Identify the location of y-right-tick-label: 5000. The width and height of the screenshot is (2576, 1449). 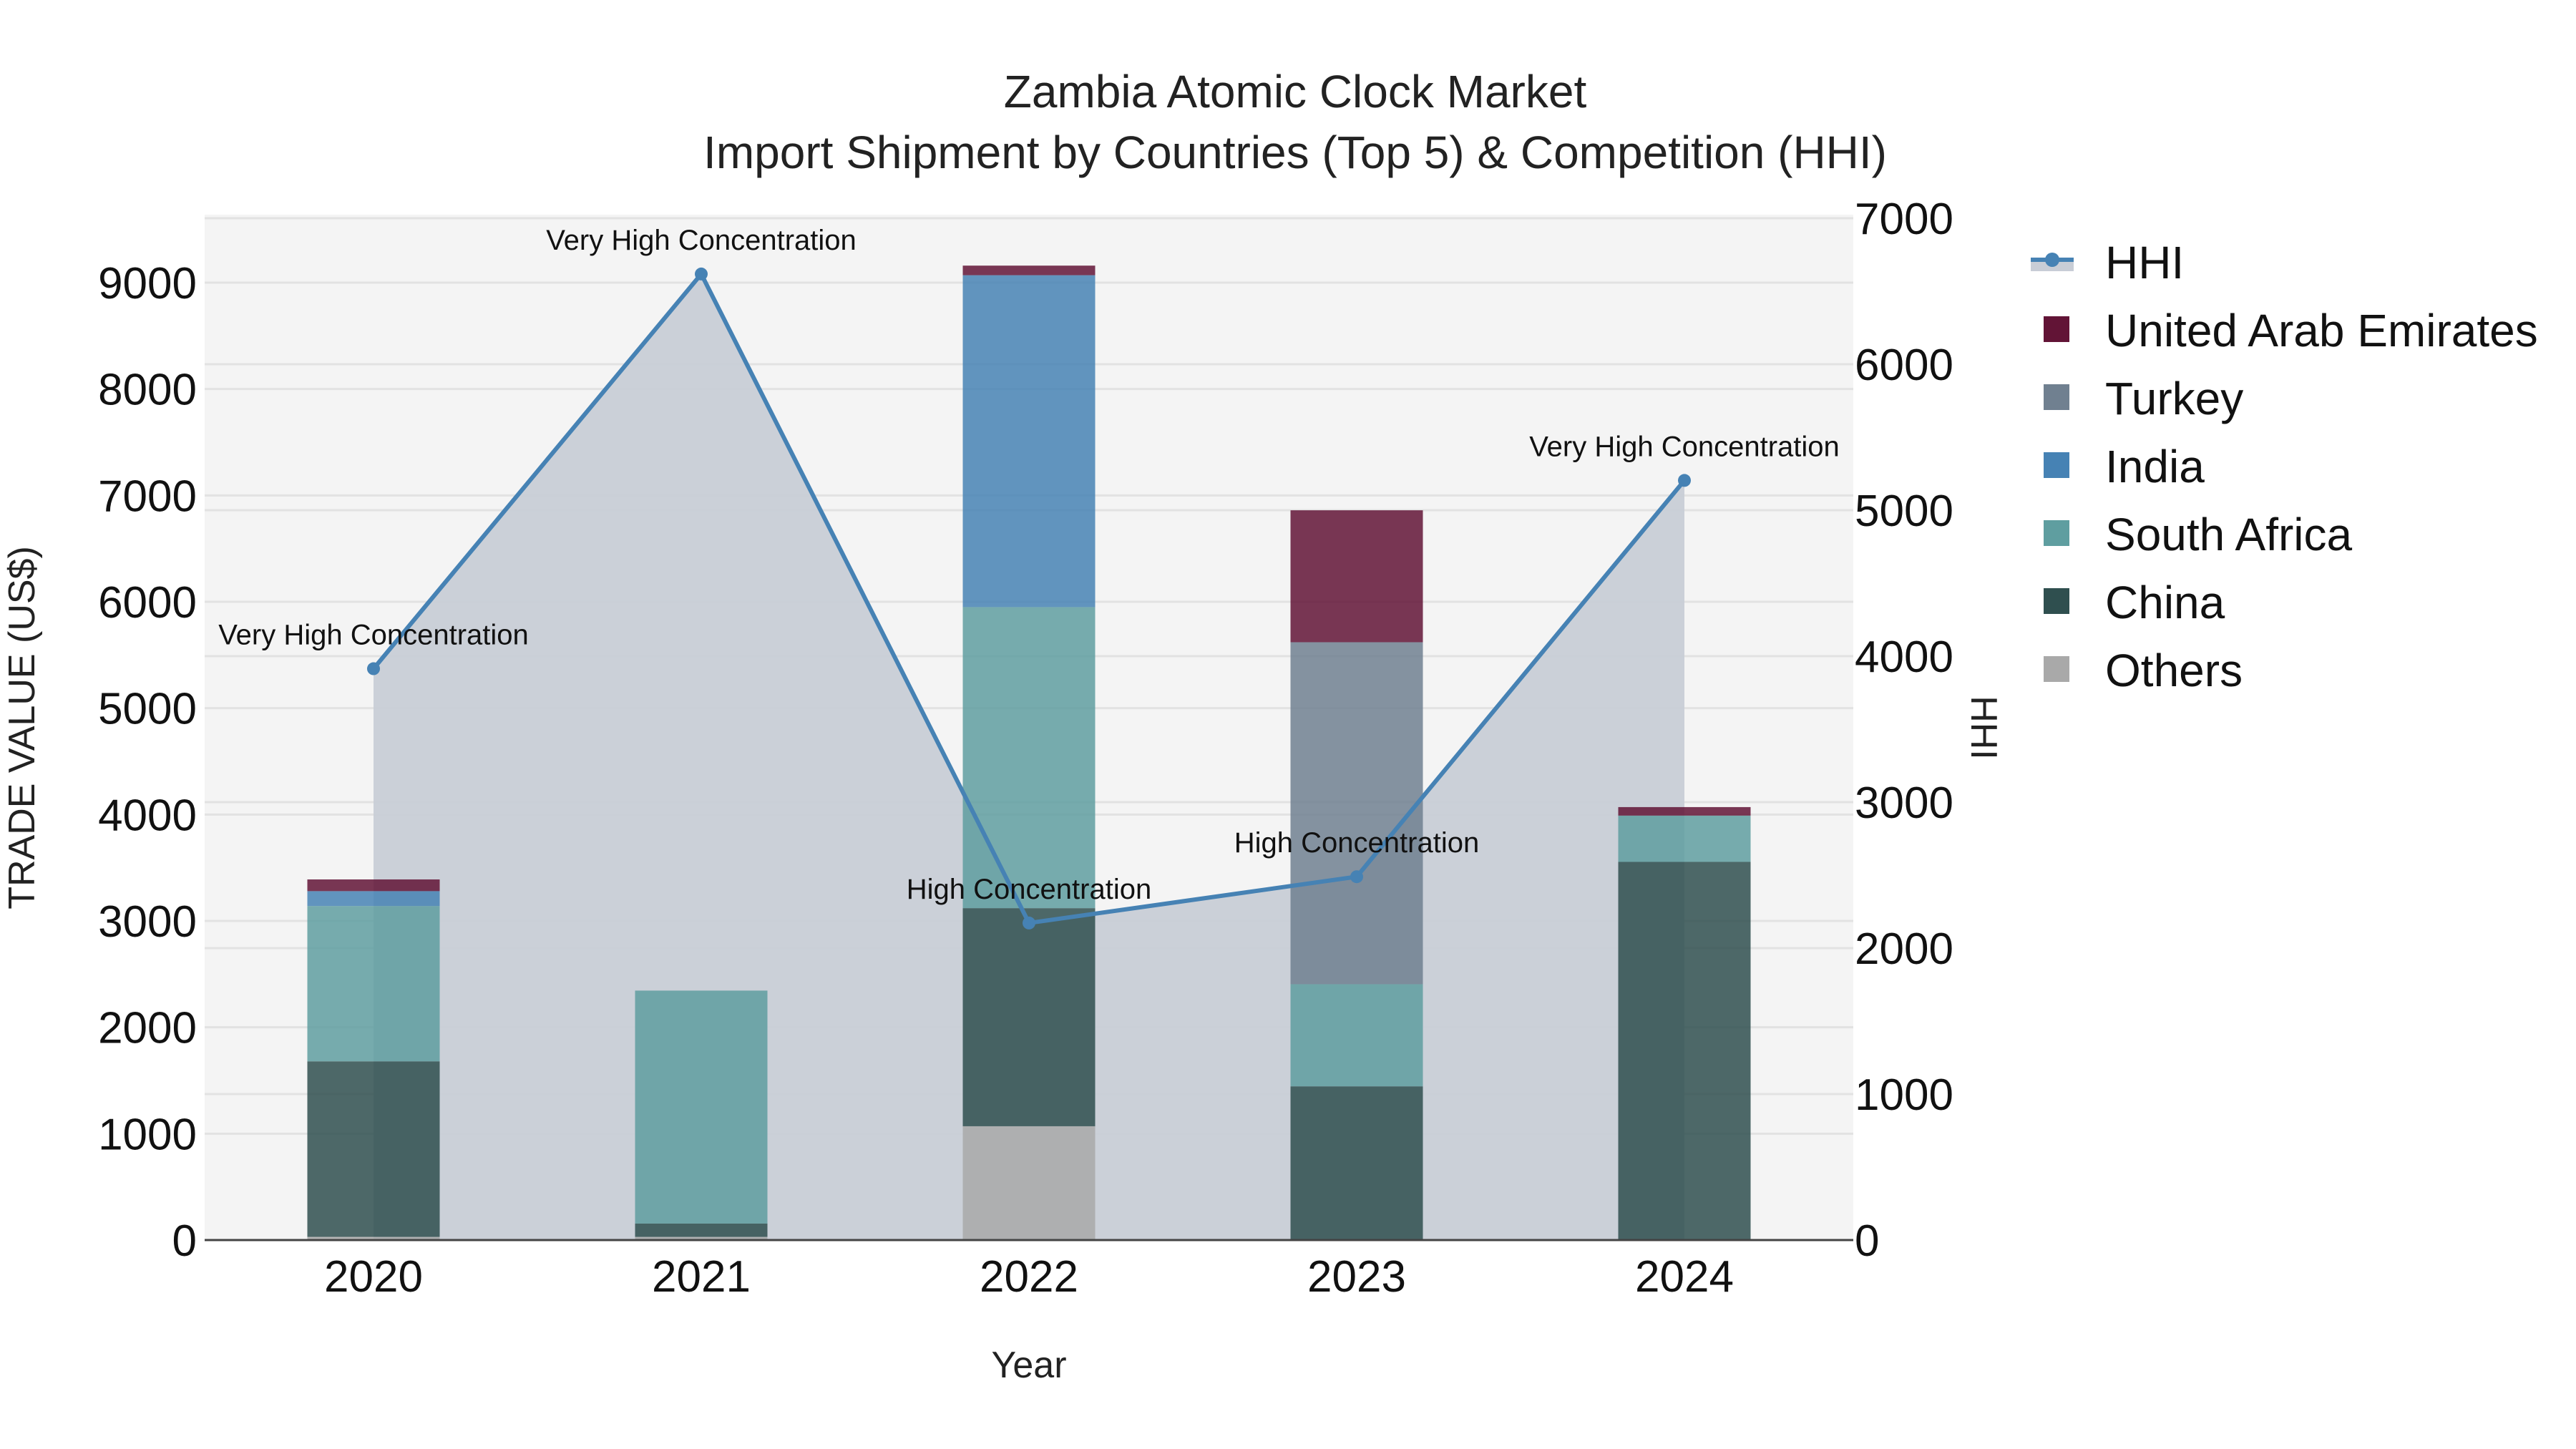
(1904, 511).